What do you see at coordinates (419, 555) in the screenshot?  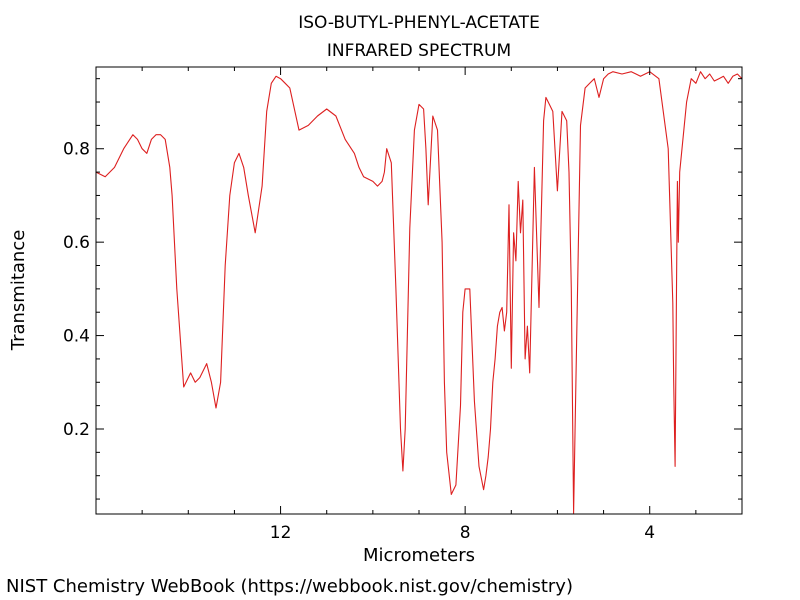 I see `x-axis-label: Micrometers` at bounding box center [419, 555].